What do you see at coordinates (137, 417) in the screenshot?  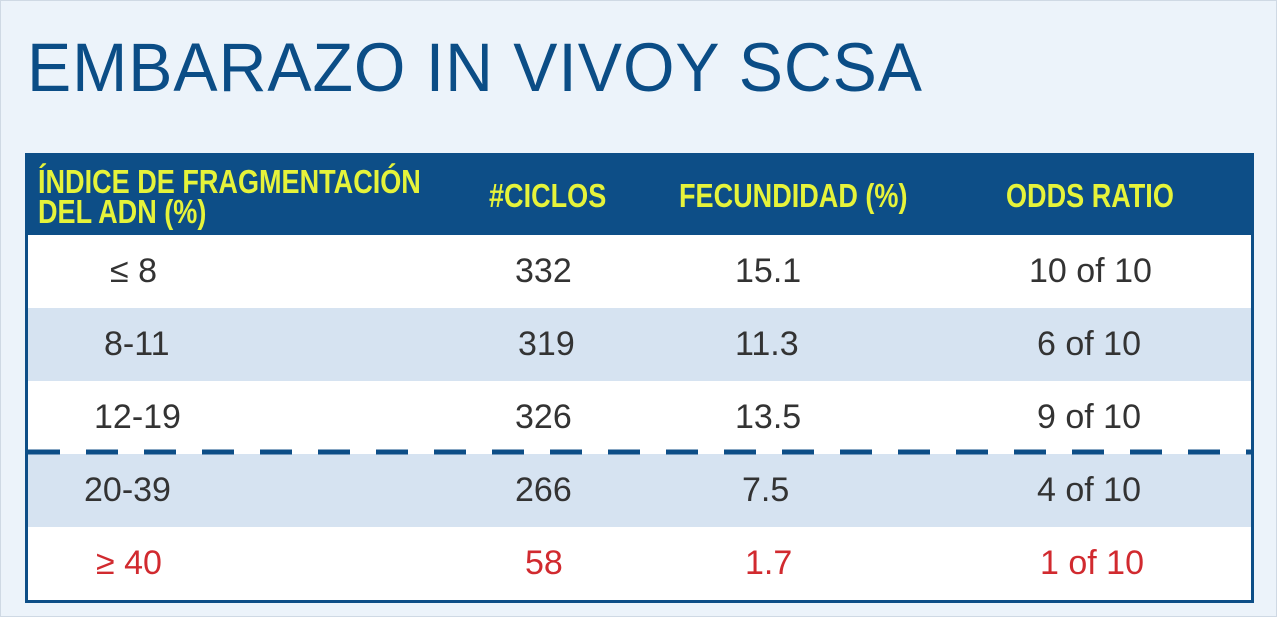 I see `cell-range: 12-19` at bounding box center [137, 417].